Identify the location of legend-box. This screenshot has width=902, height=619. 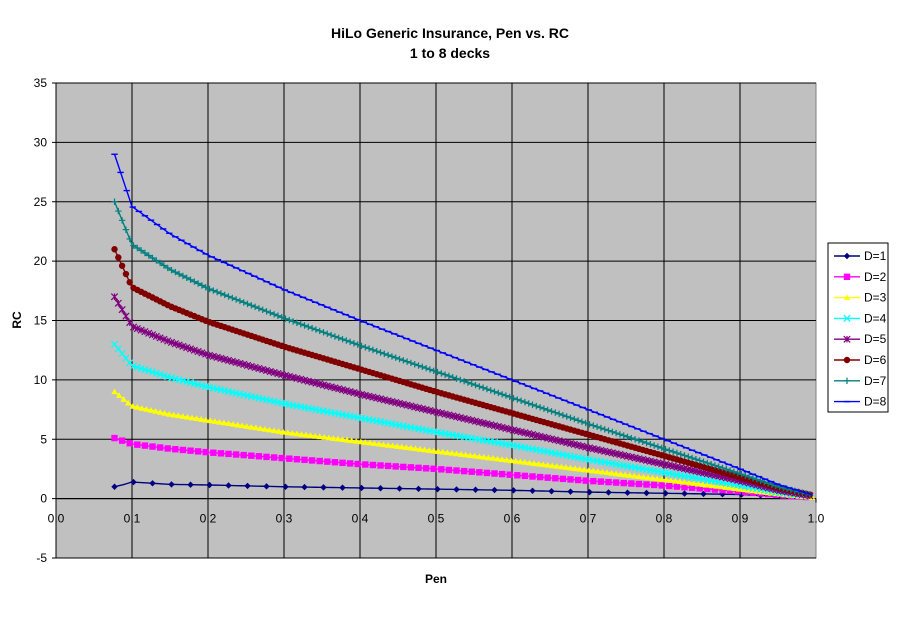
(858, 327).